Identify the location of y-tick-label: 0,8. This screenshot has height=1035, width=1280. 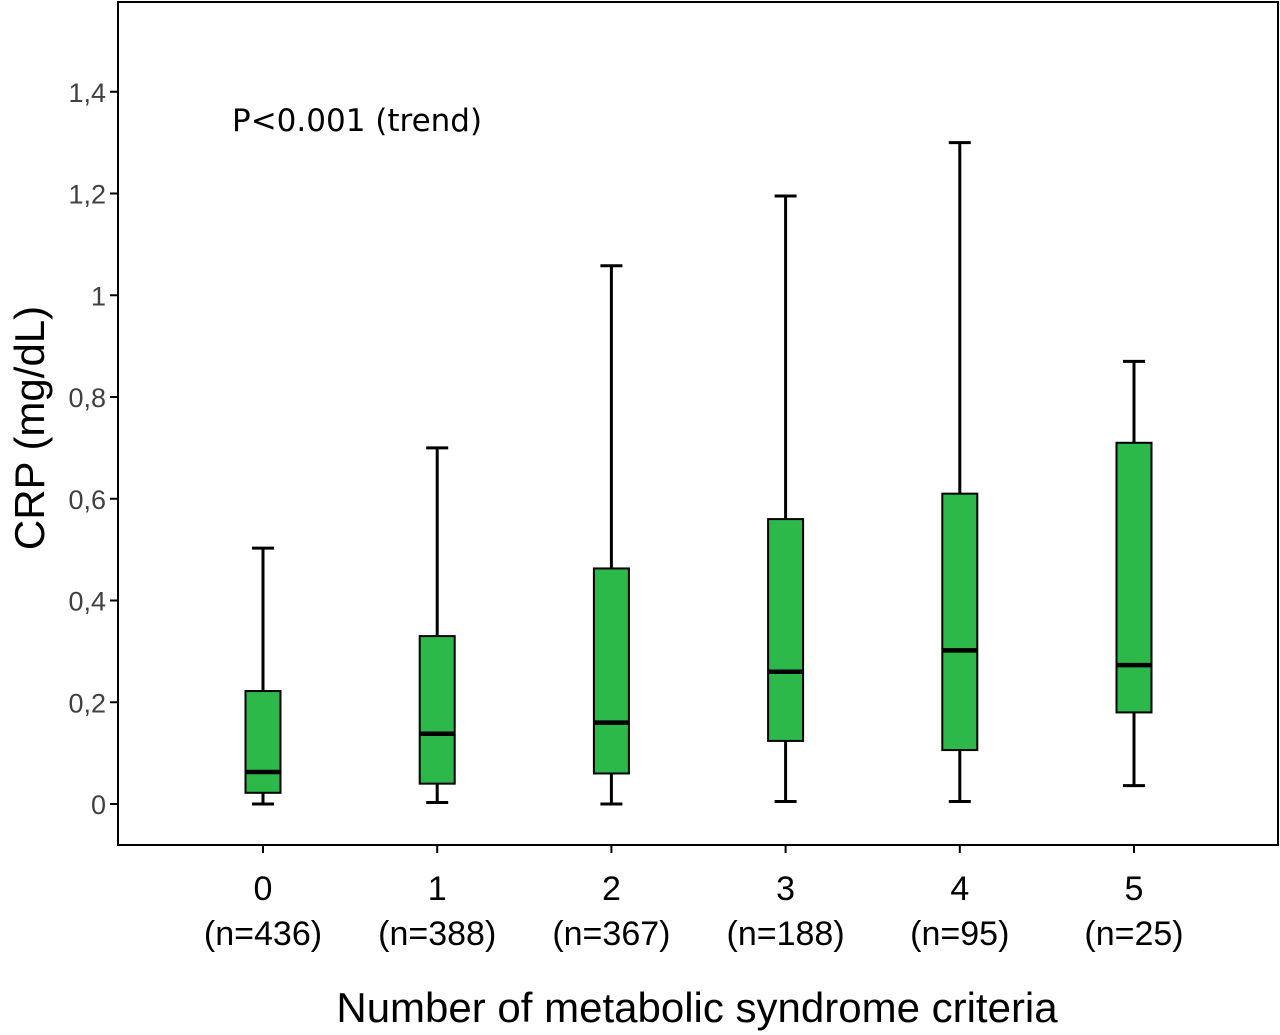
(87, 398).